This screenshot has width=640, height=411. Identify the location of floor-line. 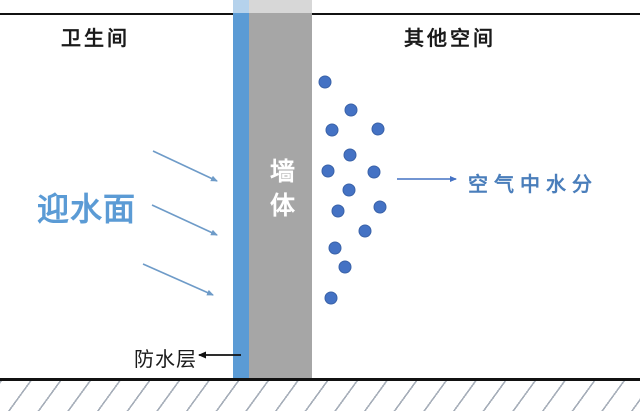
(320, 379).